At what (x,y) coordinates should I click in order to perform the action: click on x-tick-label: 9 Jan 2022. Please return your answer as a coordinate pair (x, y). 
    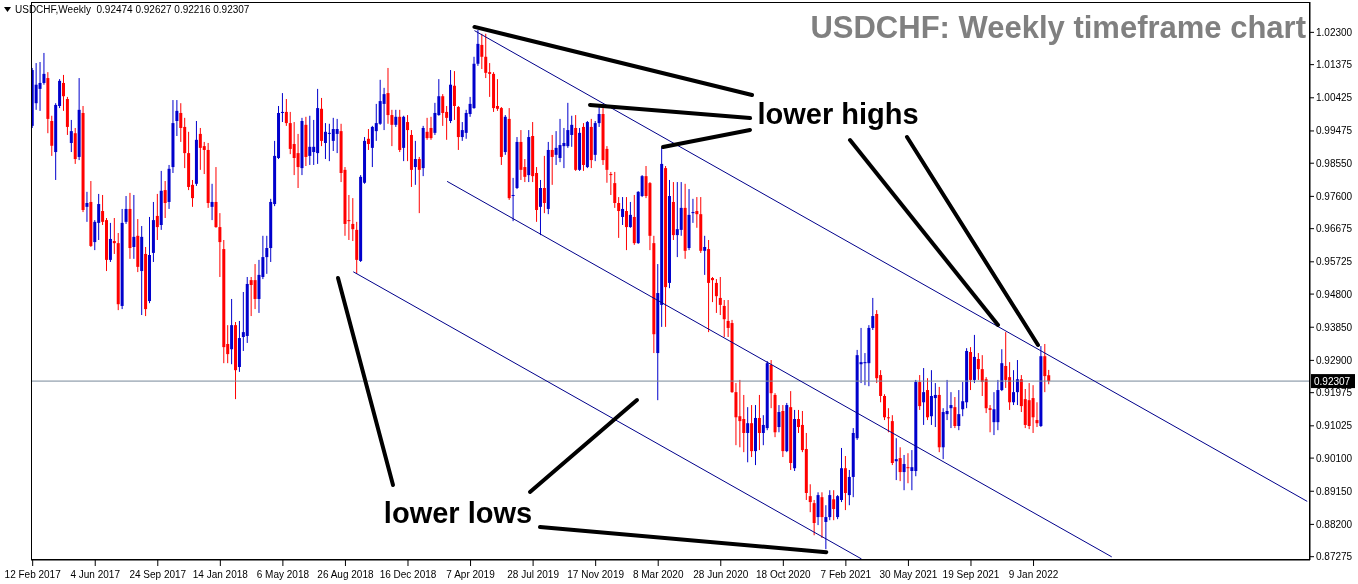
    Looking at the image, I should click on (1033, 574).